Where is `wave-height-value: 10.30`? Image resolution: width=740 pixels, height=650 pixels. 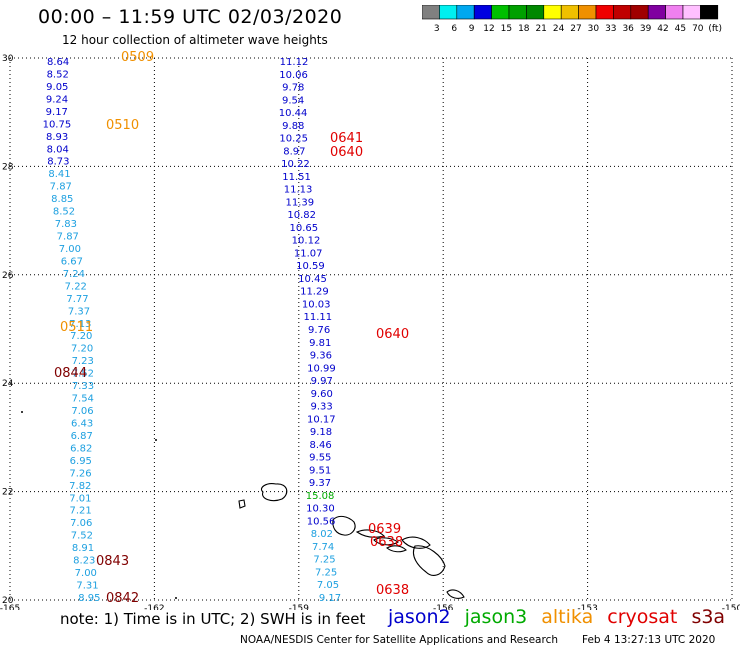
wave-height-value: 10.30 is located at coordinates (320, 509).